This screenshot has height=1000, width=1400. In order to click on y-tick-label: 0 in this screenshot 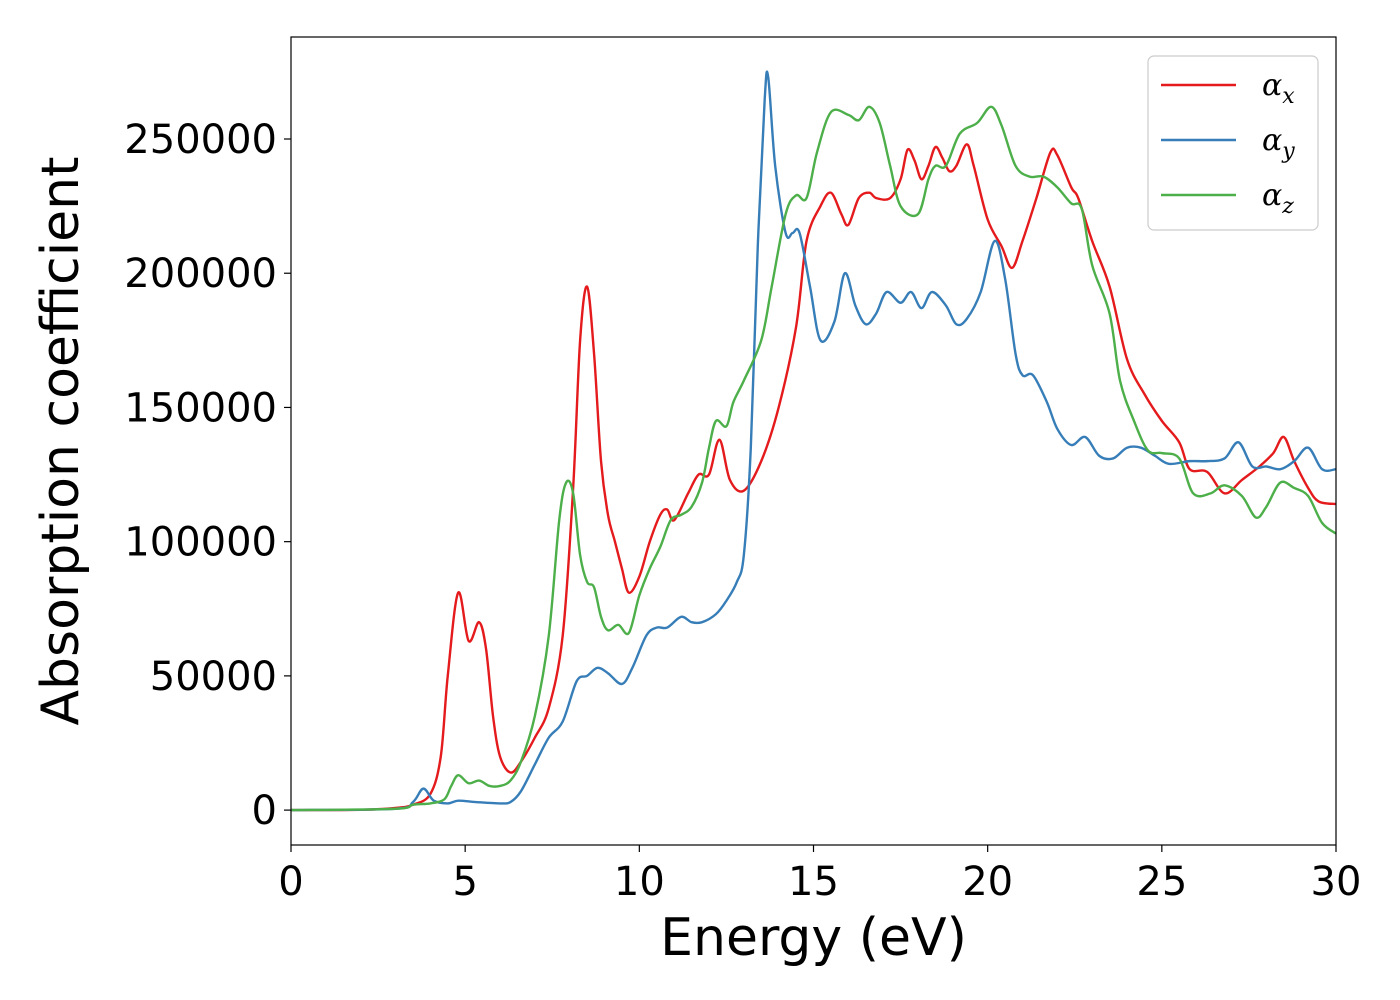, I will do `click(264, 811)`.